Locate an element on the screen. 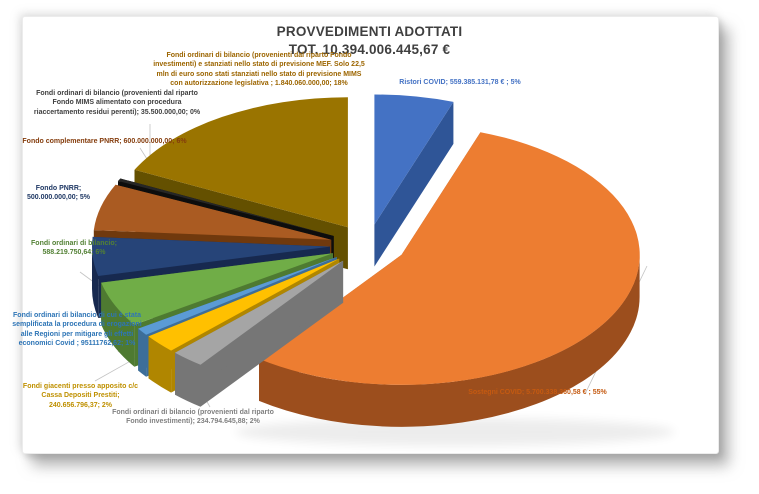  chart-total: TOT. 10.394.006.445,67 € is located at coordinates (369, 49).